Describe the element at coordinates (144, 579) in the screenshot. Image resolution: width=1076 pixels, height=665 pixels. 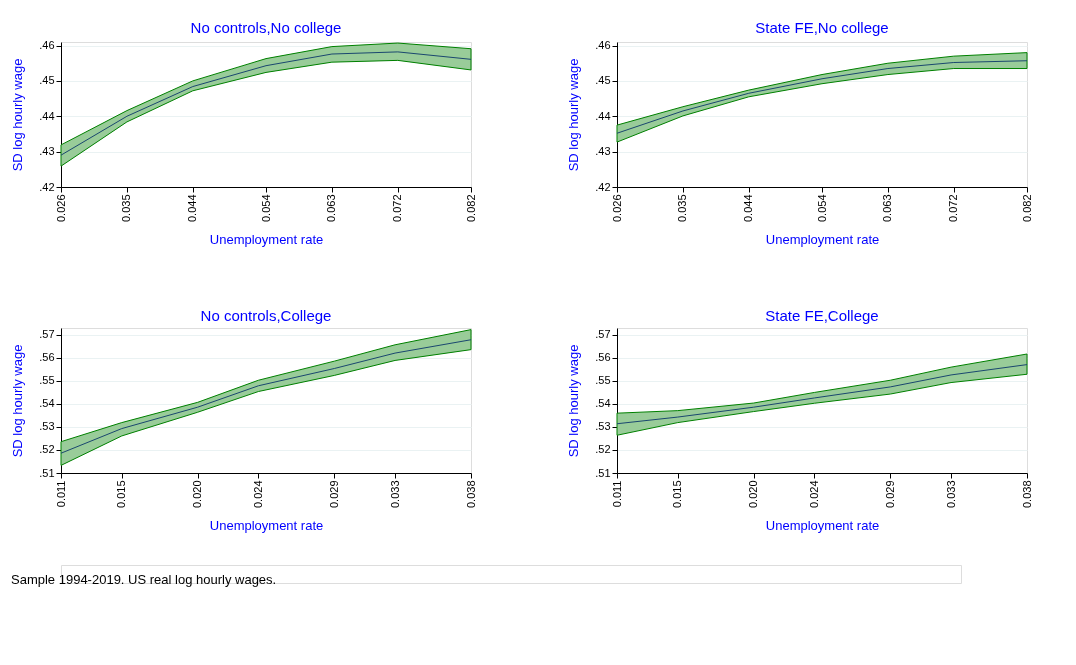
I see `text: Sample 1994-2019. US real log hourly wages.` at that location.